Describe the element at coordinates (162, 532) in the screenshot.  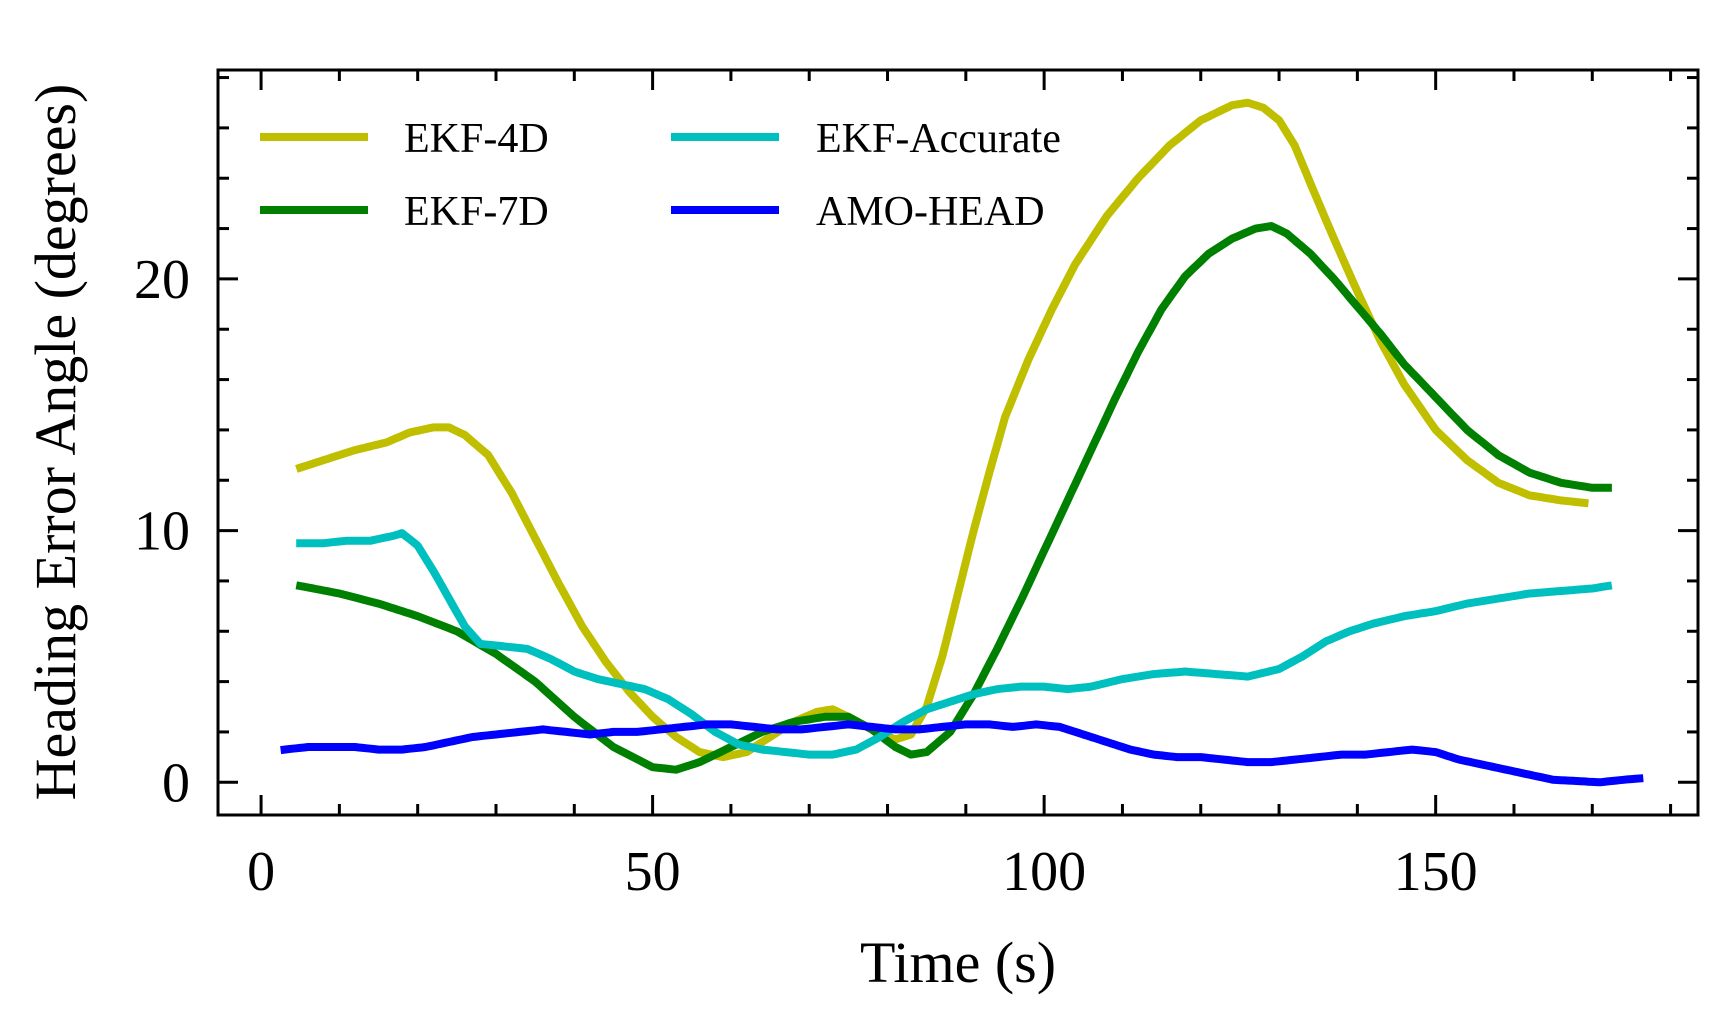
I see `y-tick-label-10: 10` at that location.